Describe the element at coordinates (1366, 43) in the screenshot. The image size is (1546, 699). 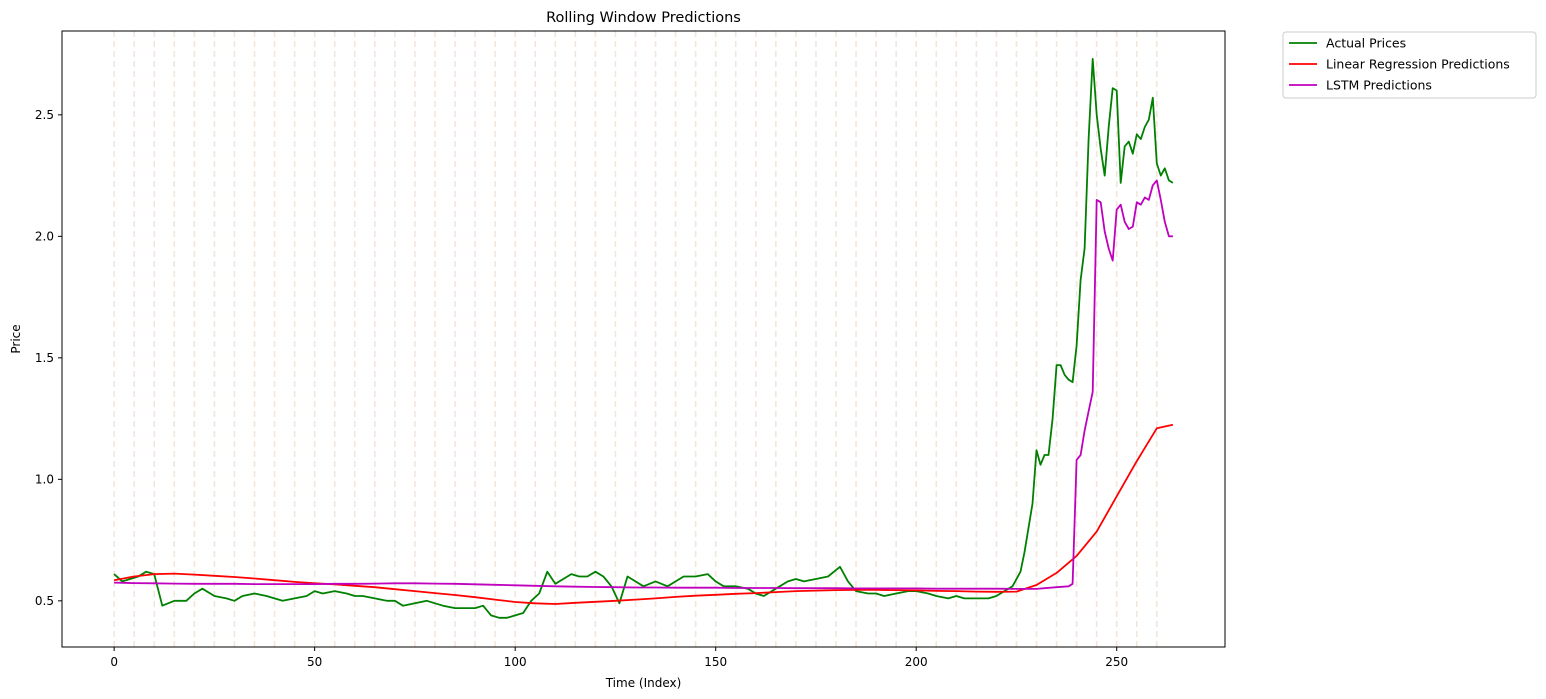
I see `legend-label: Actual Prices` at that location.